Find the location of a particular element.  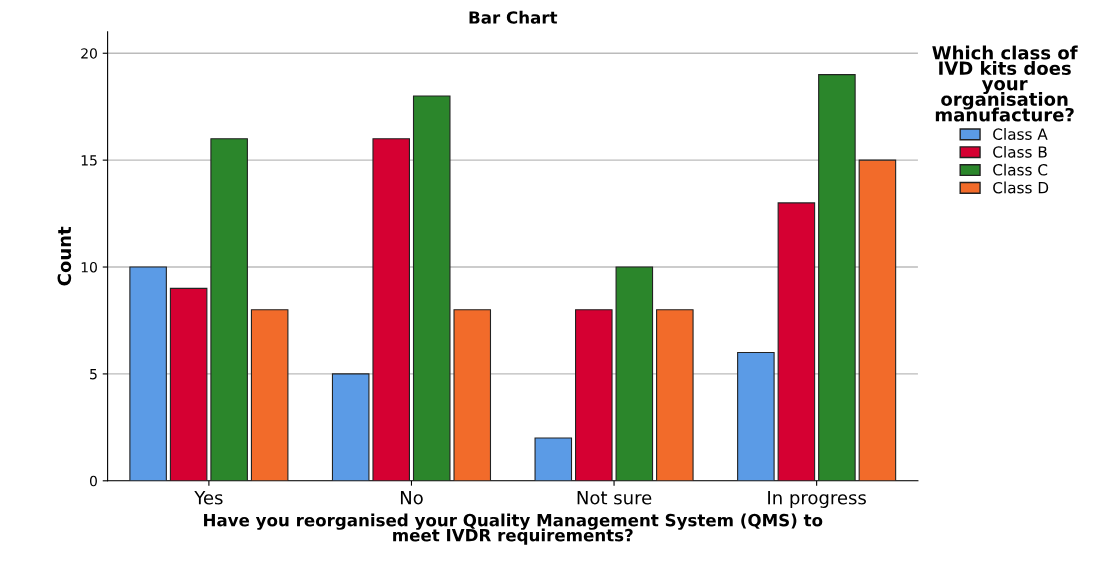

y-tick-label: 20 is located at coordinates (89, 53).